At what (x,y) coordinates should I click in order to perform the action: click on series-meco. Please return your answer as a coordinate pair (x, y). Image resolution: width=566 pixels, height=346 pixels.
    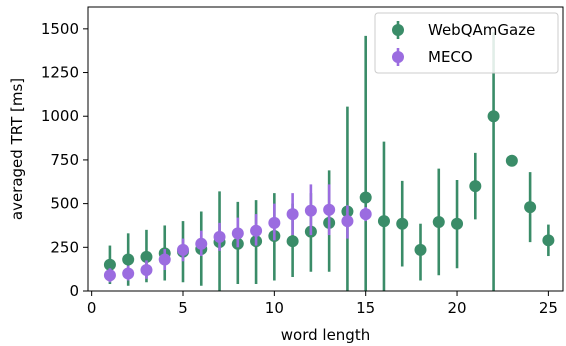
    Looking at the image, I should click on (237, 233).